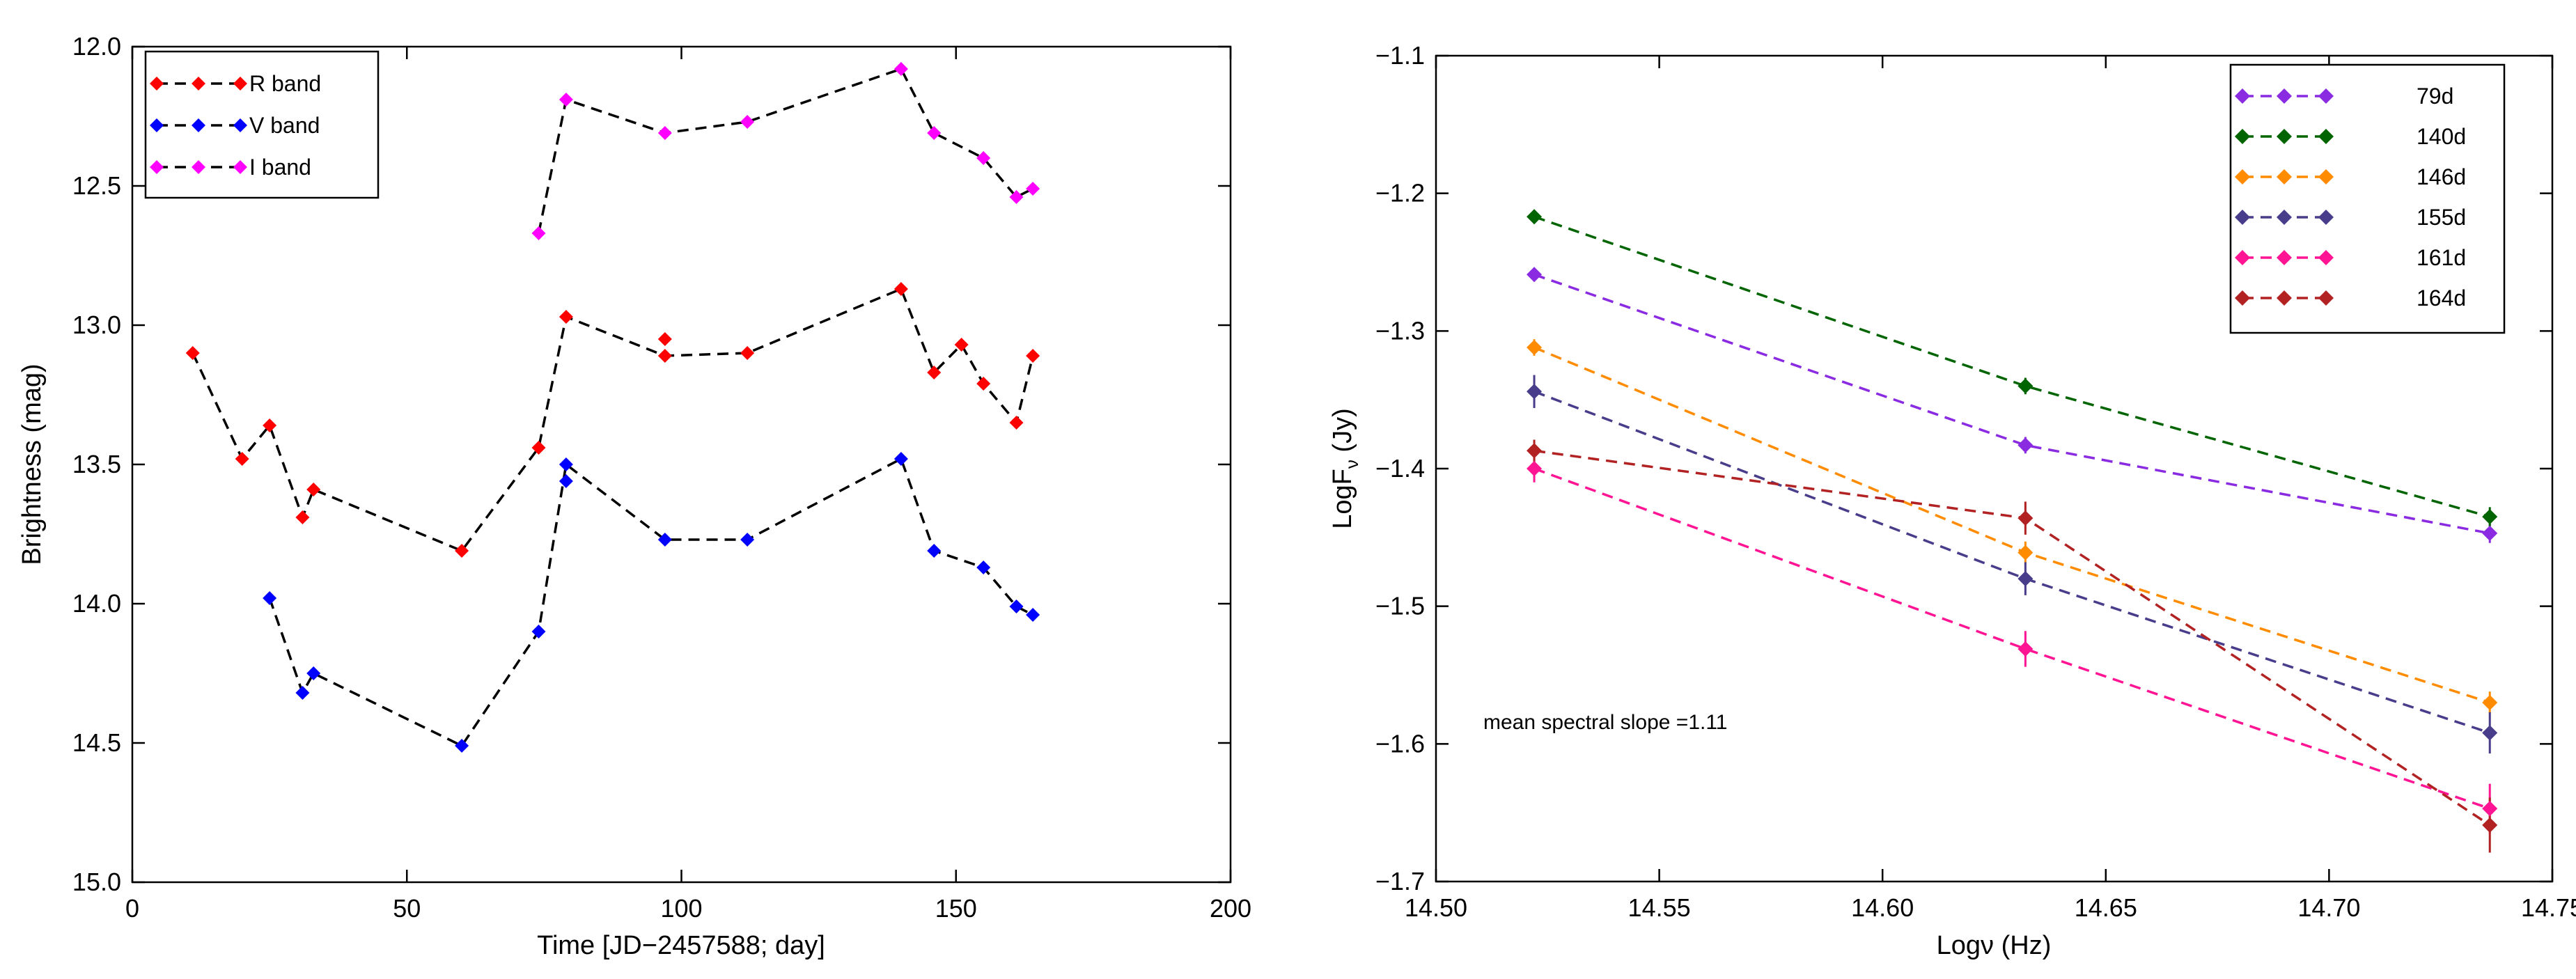  What do you see at coordinates (2012, 404) in the screenshot?
I see `right-series-line-79d` at bounding box center [2012, 404].